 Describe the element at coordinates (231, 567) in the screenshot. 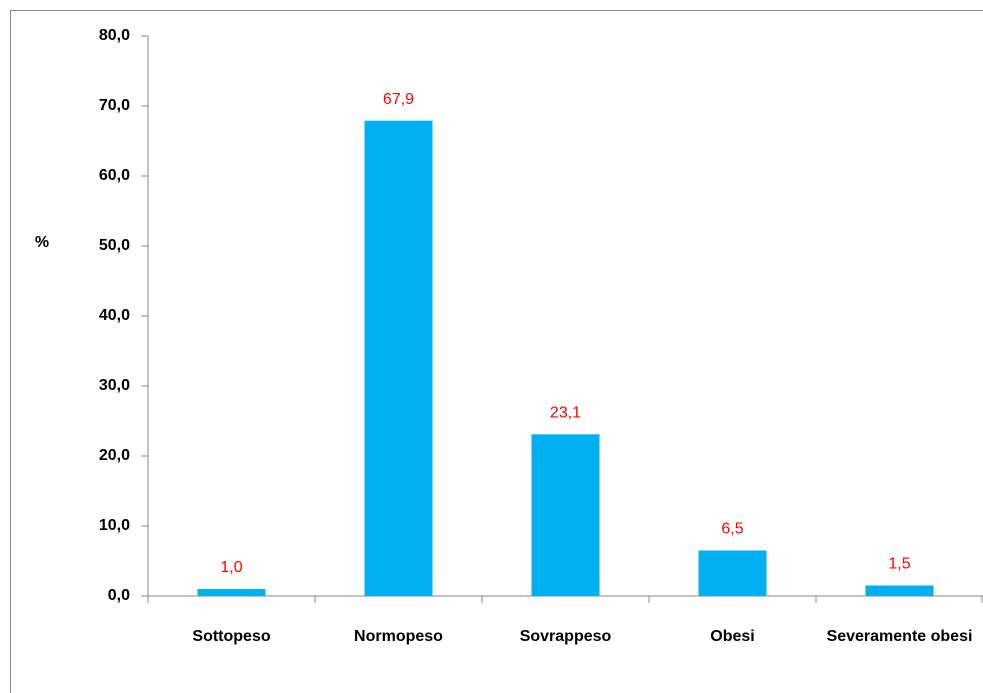

I see `value-label: 1,0` at that location.